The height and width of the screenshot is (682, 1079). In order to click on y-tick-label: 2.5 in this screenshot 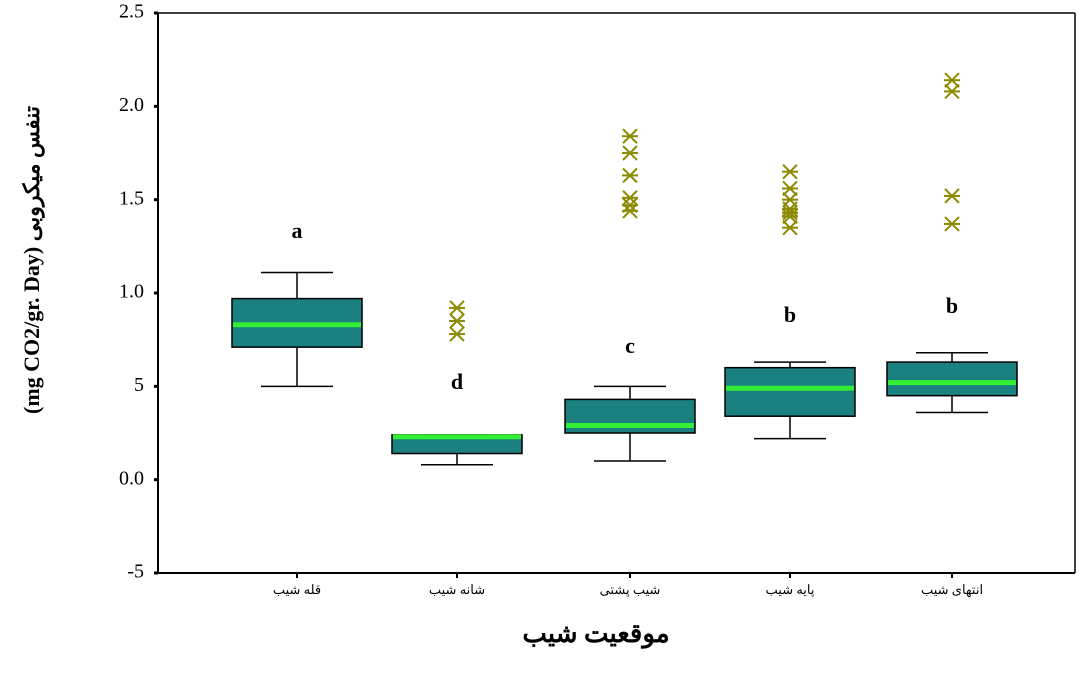, I will do `click(131, 12)`.